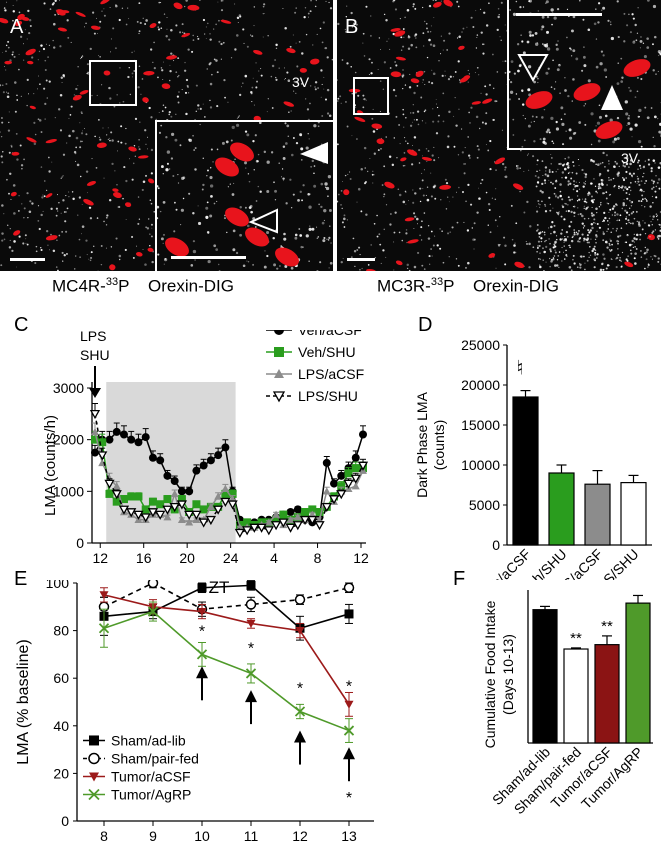 The height and width of the screenshot is (853, 661). What do you see at coordinates (349, 753) in the screenshot?
I see `arrow-head` at bounding box center [349, 753].